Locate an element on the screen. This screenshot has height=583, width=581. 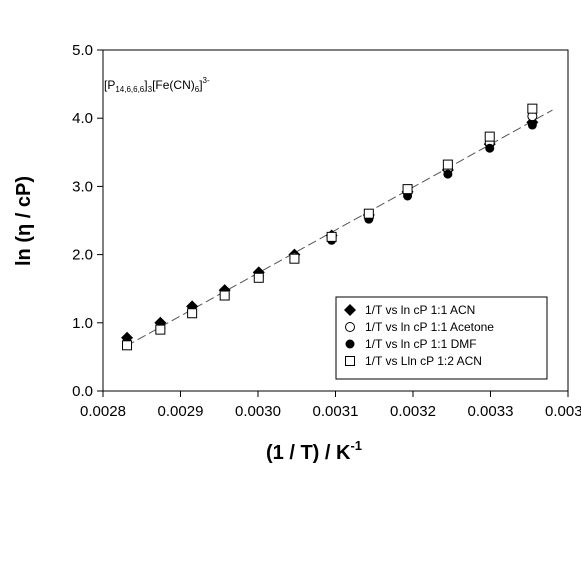
y-tick-label: 3.0 is located at coordinates (82, 186).